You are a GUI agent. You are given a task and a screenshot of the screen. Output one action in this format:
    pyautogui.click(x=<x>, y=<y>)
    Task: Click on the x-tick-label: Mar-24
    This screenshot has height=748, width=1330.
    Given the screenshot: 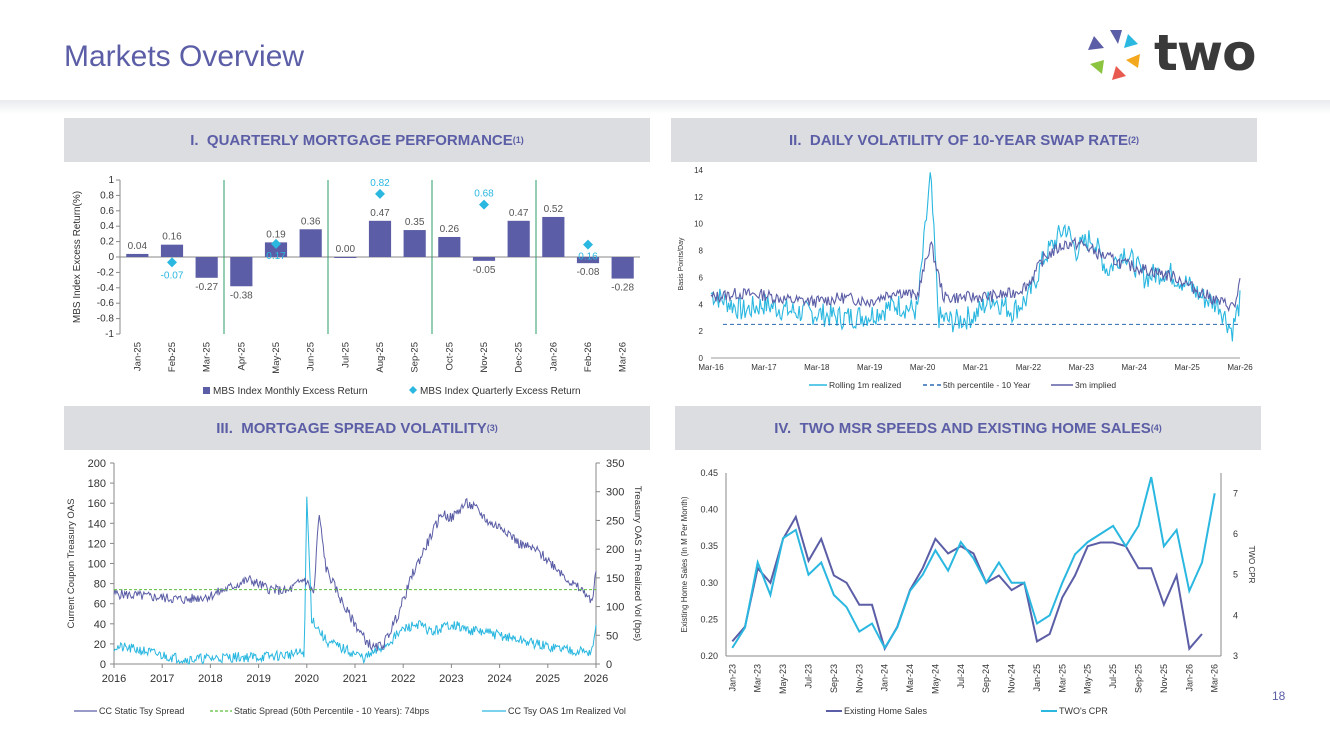 What is the action you would take?
    pyautogui.click(x=910, y=678)
    